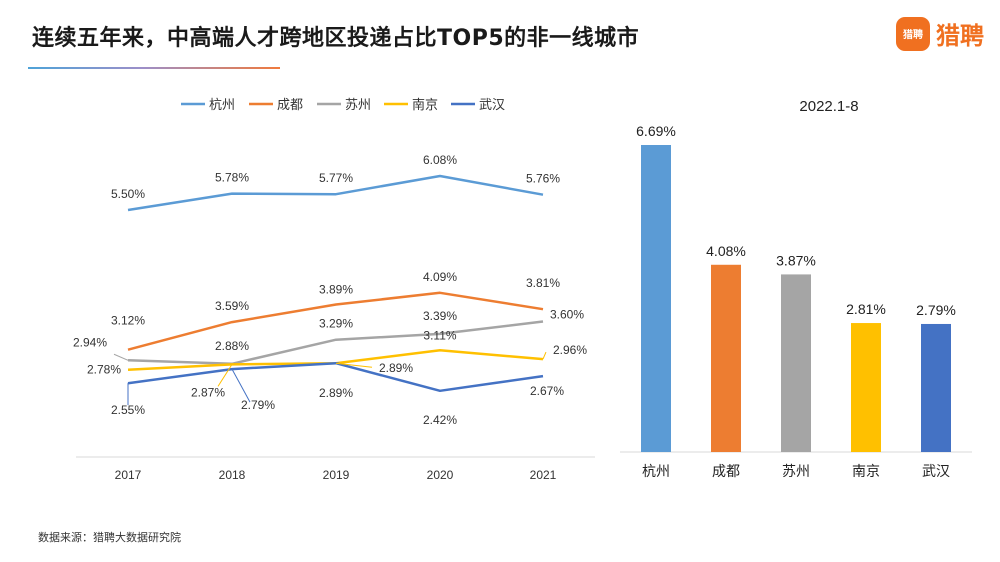 This screenshot has width=1000, height=562. Describe the element at coordinates (913, 33) in the screenshot. I see `logo-badge-icon: 猎聘` at that location.